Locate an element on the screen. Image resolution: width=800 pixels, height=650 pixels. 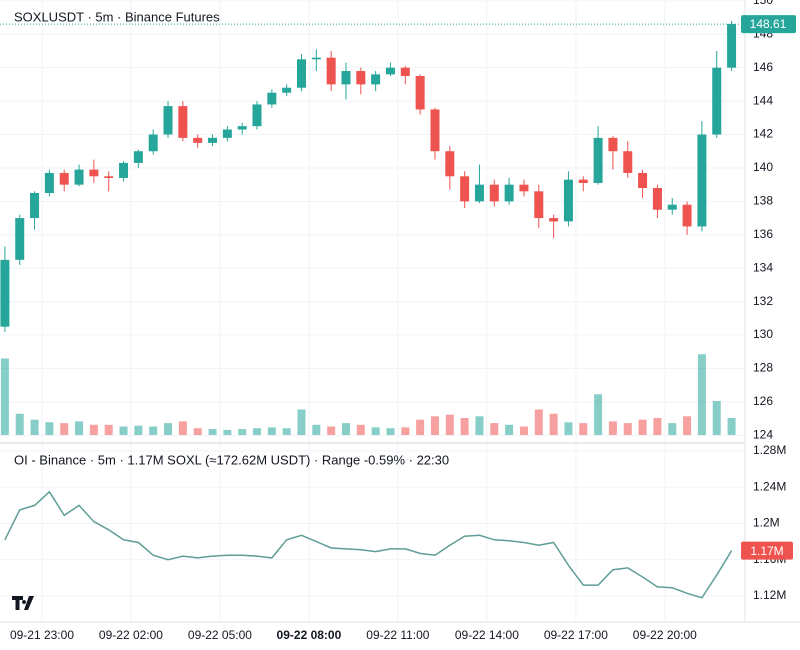
y-tick-label: 150 is located at coordinates (763, 3).